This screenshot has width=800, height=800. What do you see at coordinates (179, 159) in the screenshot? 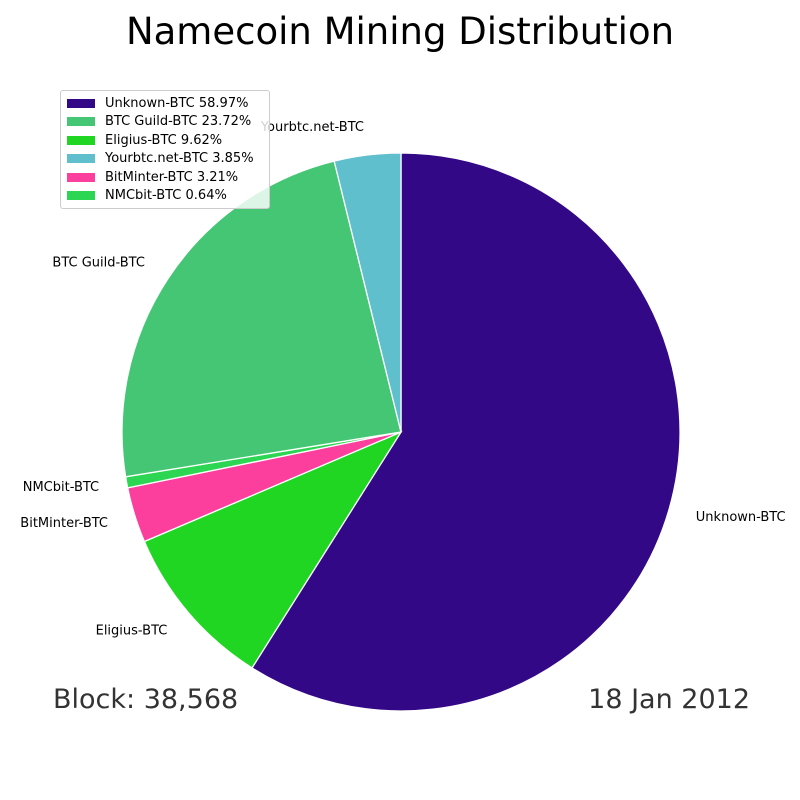
I see `legend-label: Yourbtc.net-BTC 3.85%` at bounding box center [179, 159].